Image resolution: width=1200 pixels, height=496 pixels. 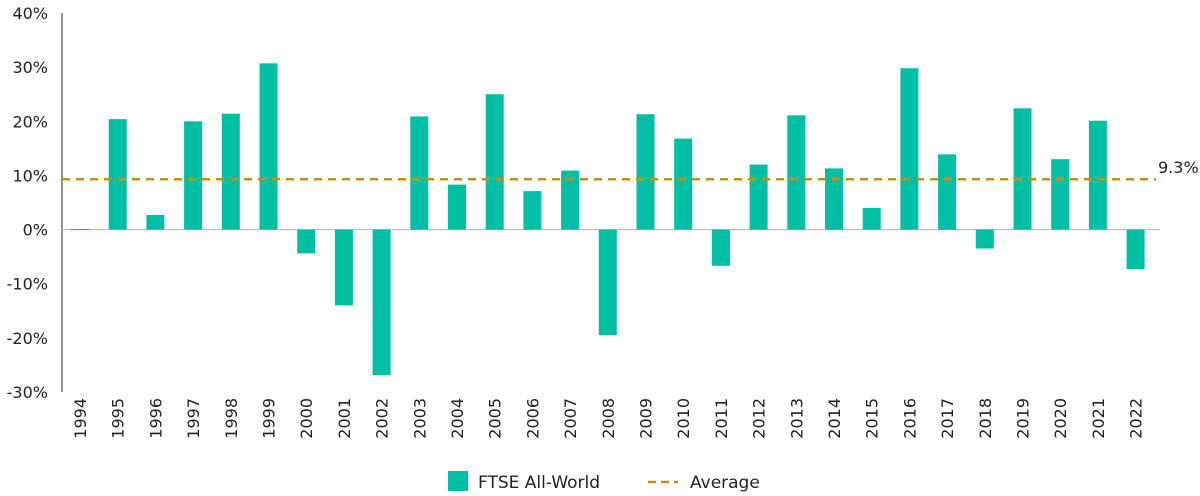 What do you see at coordinates (683, 184) in the screenshot?
I see `bar-2010` at bounding box center [683, 184].